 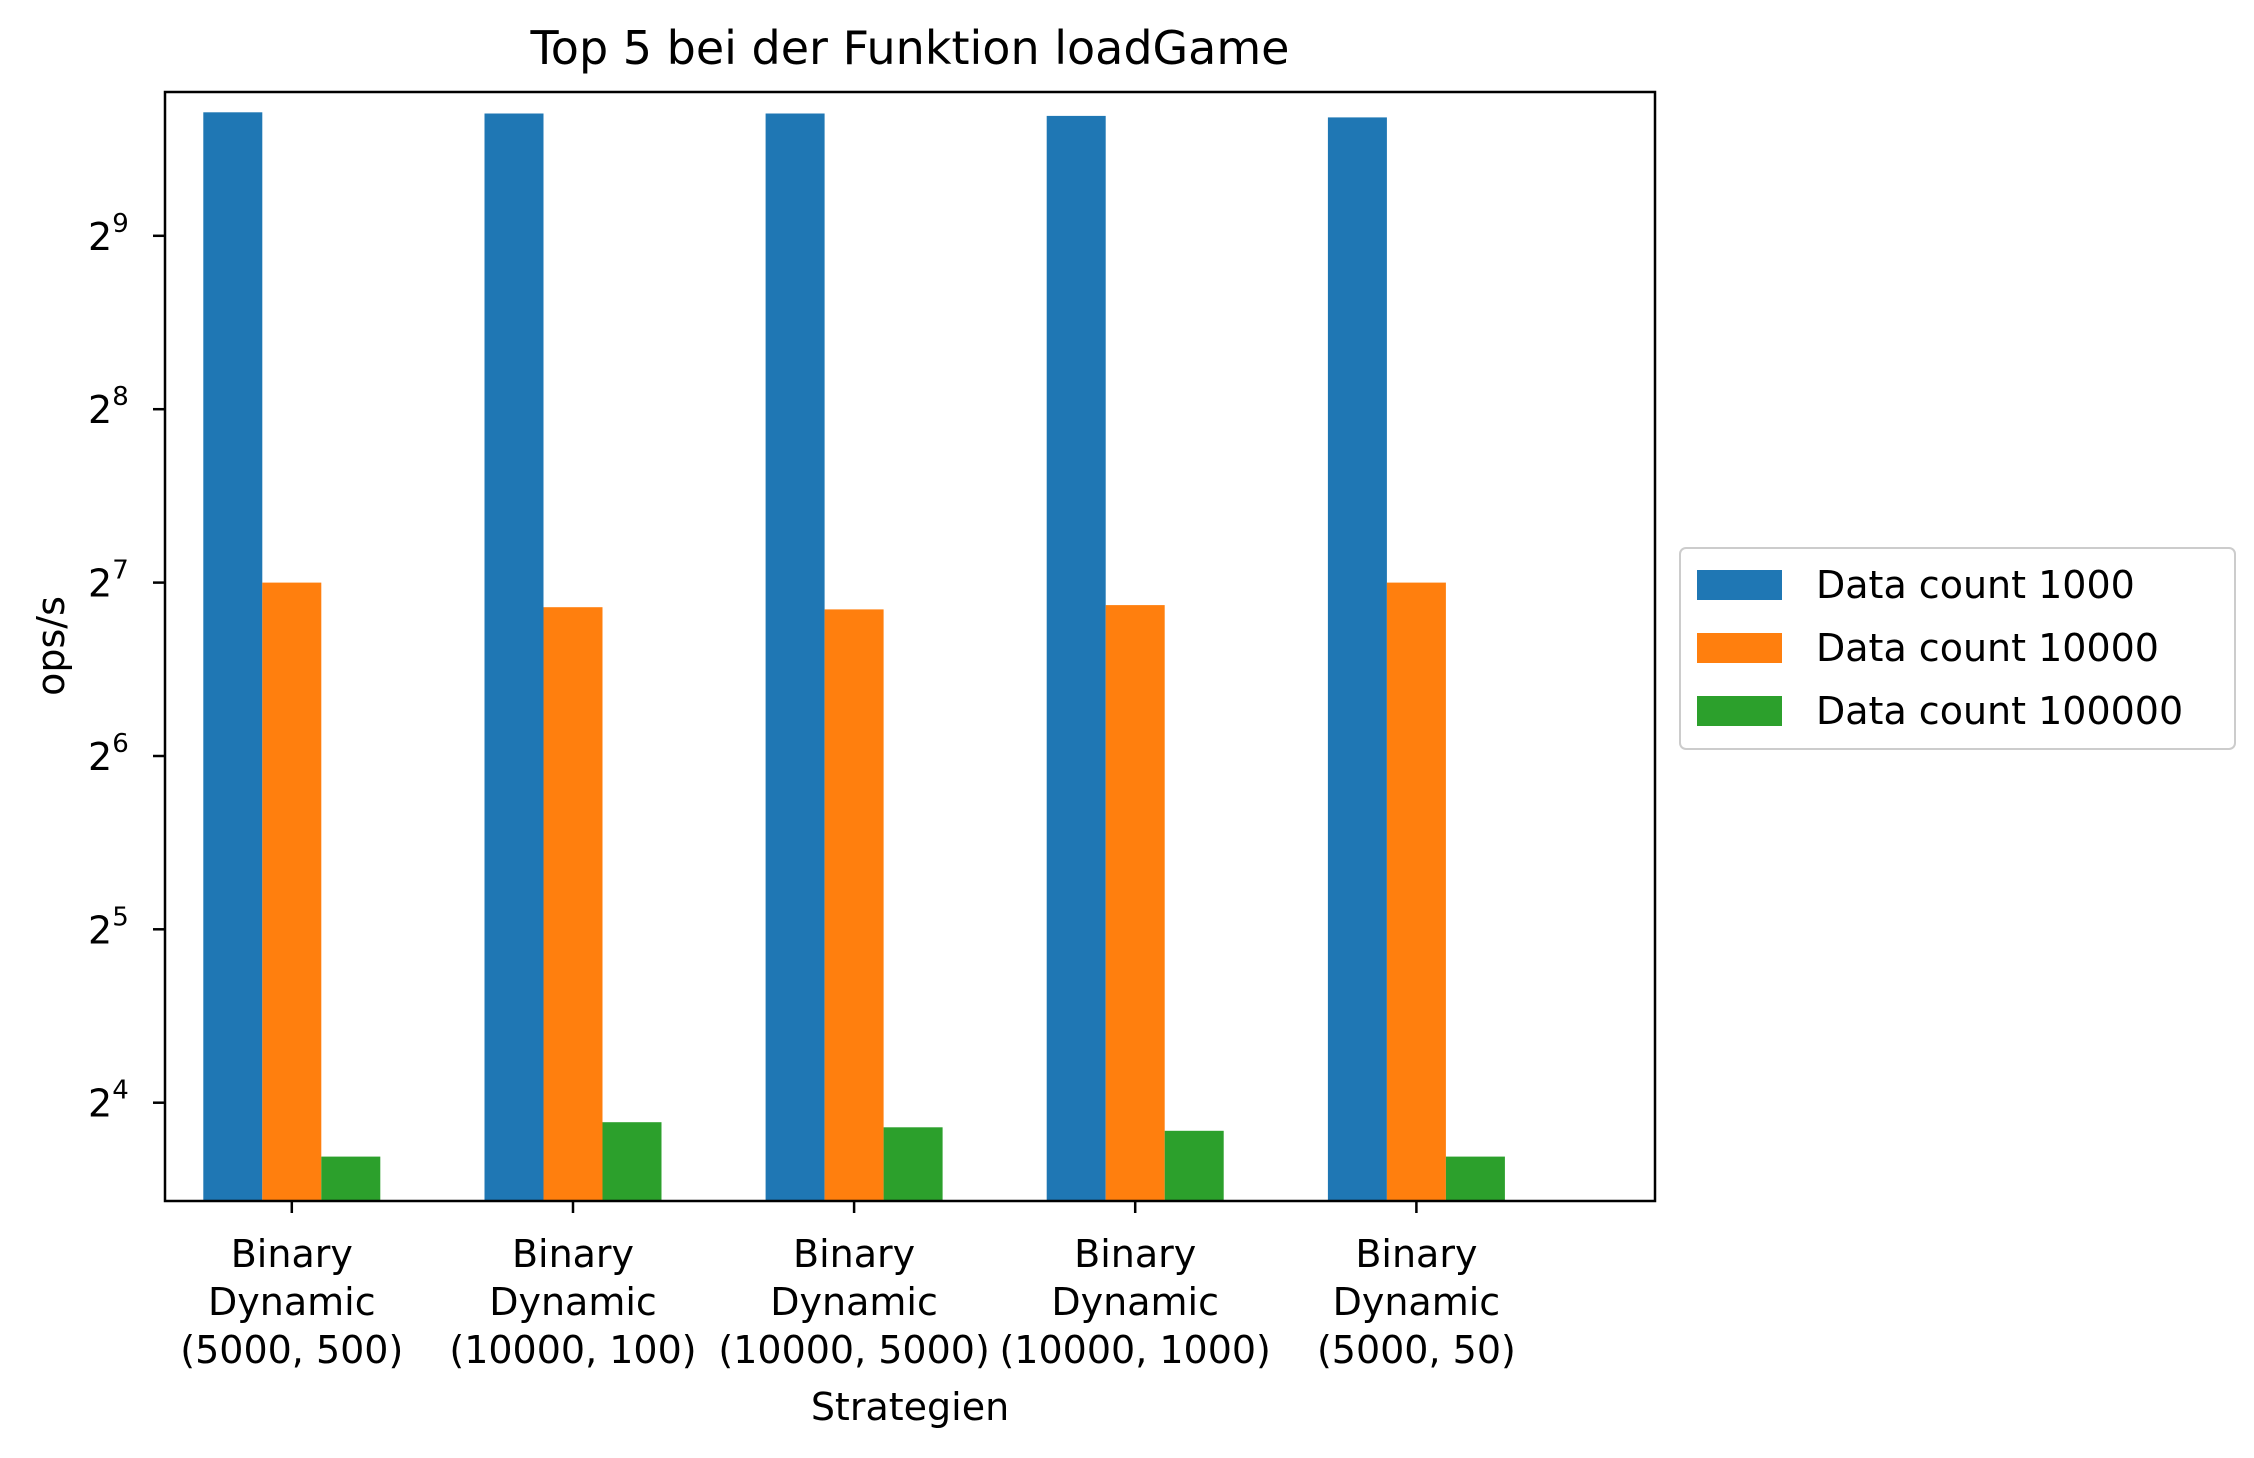 I want to click on y-tick-label: 24, so click(x=108, y=1101).